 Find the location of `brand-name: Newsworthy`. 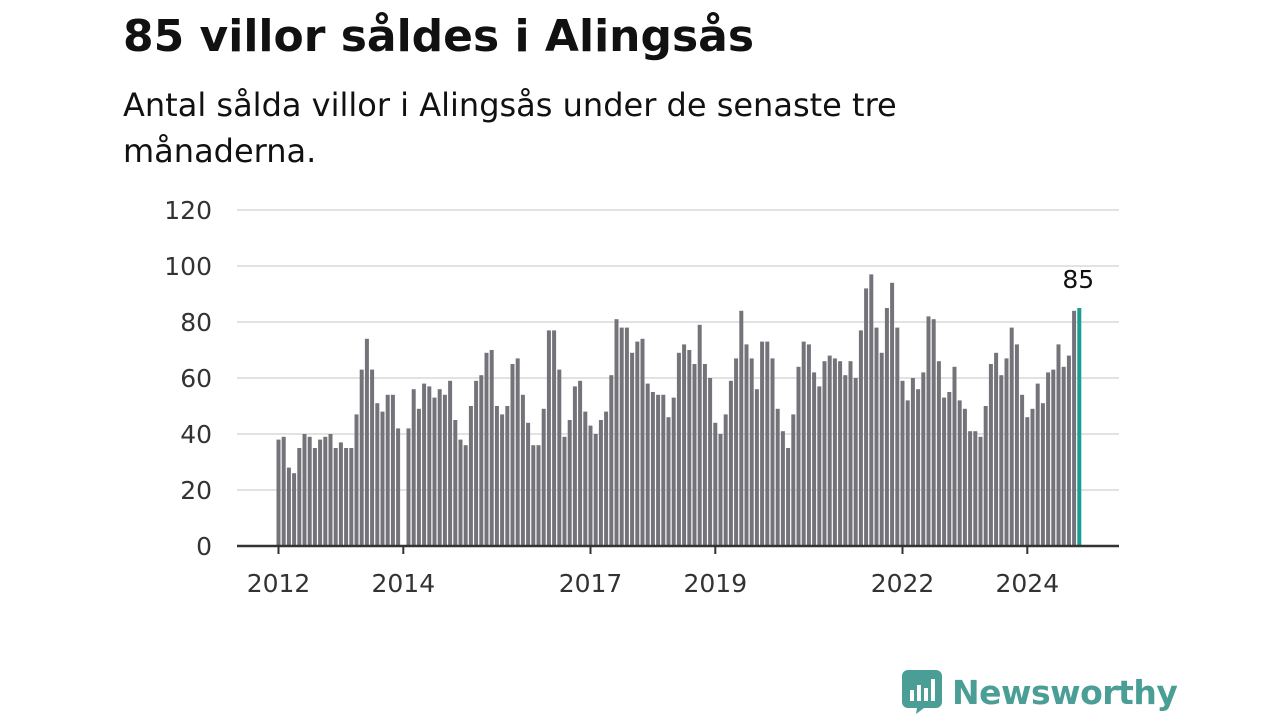

brand-name: Newsworthy is located at coordinates (1065, 692).